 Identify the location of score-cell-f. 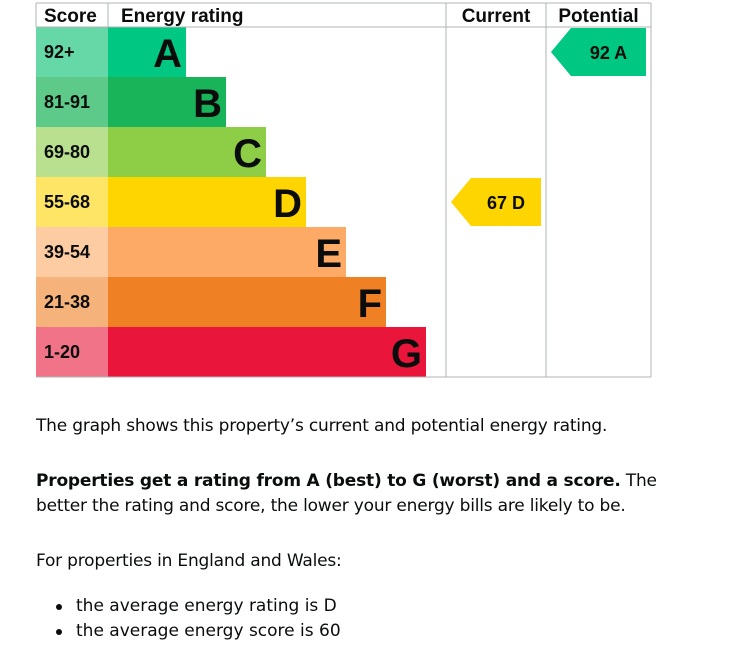
(72, 302).